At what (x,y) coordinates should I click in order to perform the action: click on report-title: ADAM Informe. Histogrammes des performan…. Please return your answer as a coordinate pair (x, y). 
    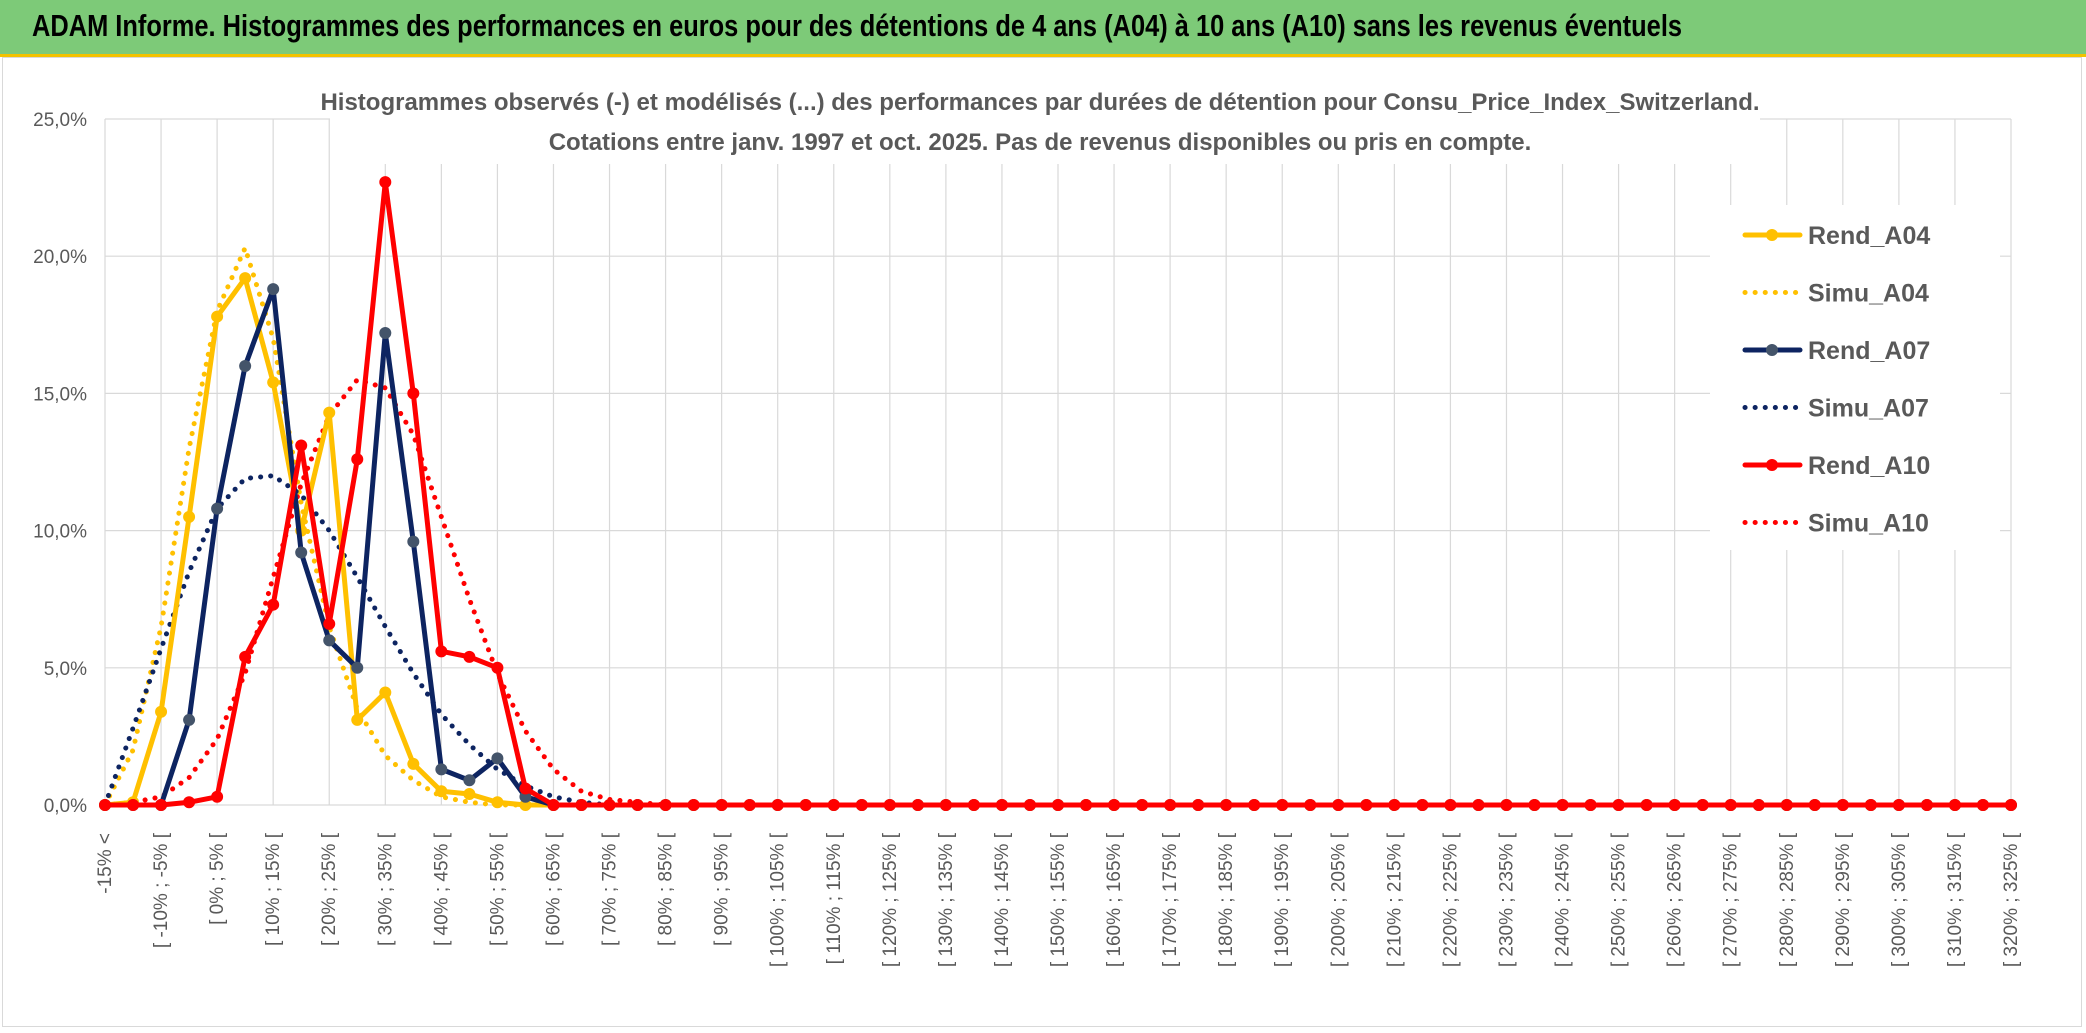
    Looking at the image, I should click on (857, 25).